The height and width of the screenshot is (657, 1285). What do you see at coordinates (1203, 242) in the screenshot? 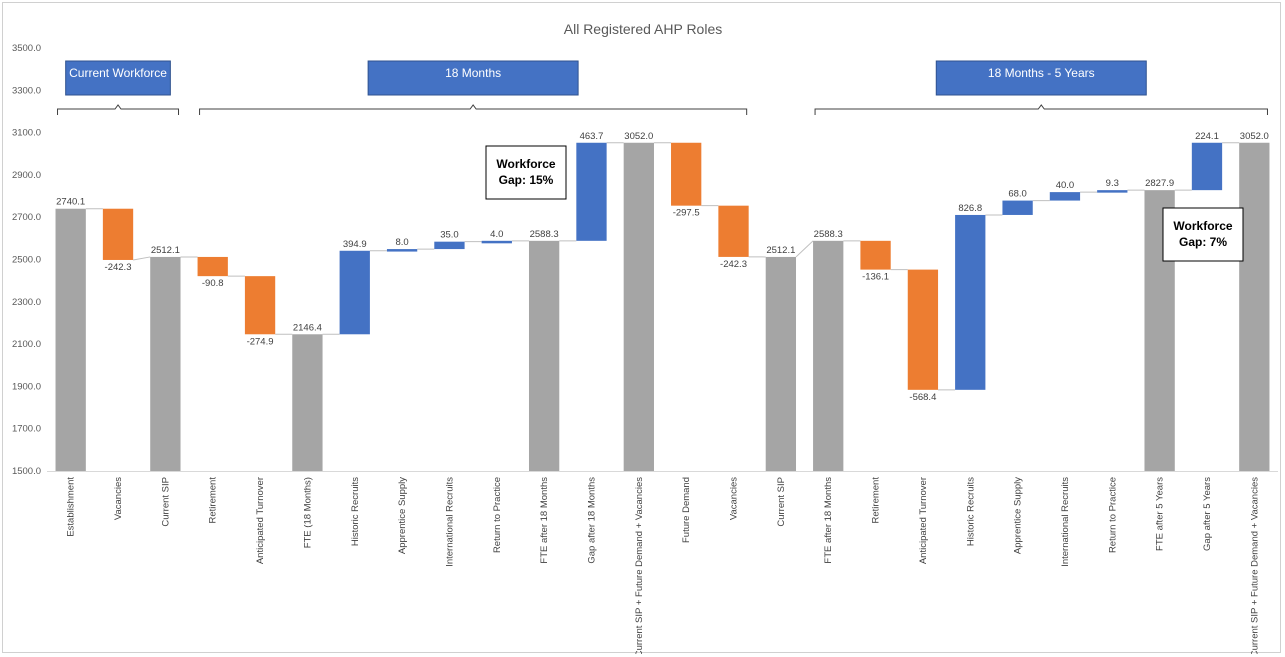
I see `annotation-line-2: Gap: 7%` at bounding box center [1203, 242].